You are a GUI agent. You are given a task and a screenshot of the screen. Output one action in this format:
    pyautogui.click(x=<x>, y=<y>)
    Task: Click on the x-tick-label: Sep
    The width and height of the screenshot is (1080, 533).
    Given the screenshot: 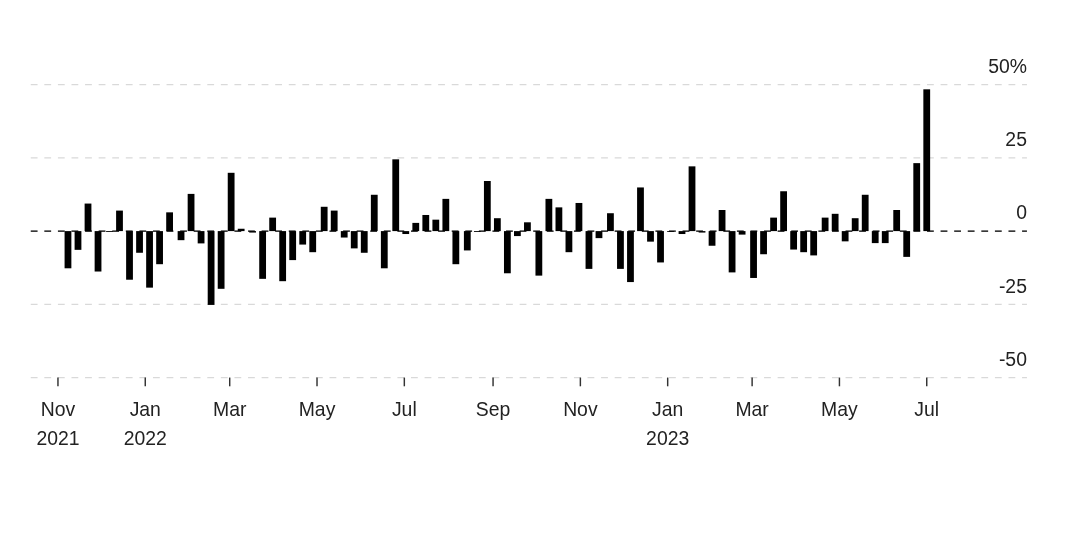 What is the action you would take?
    pyautogui.click(x=493, y=409)
    